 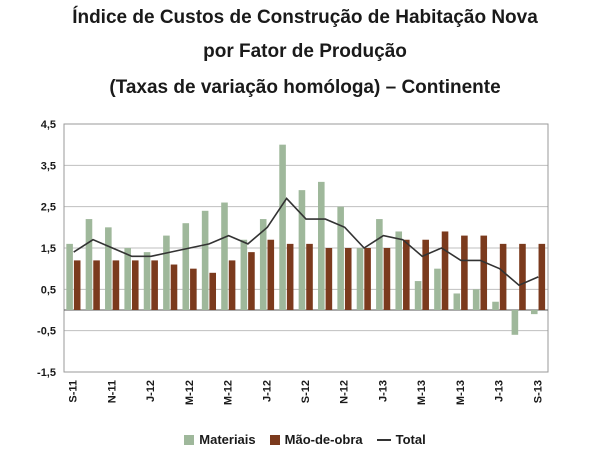 I want to click on legend-swatch-total, so click(x=383, y=439).